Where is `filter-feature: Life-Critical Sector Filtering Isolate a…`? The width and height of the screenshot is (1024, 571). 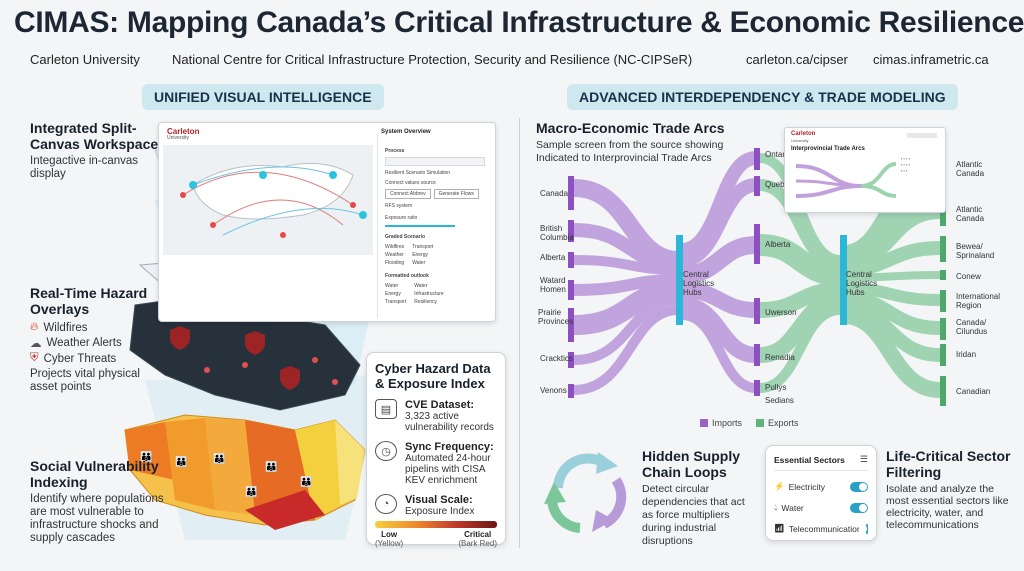 filter-feature: Life-Critical Sector Filtering Isolate a… is located at coordinates (952, 489).